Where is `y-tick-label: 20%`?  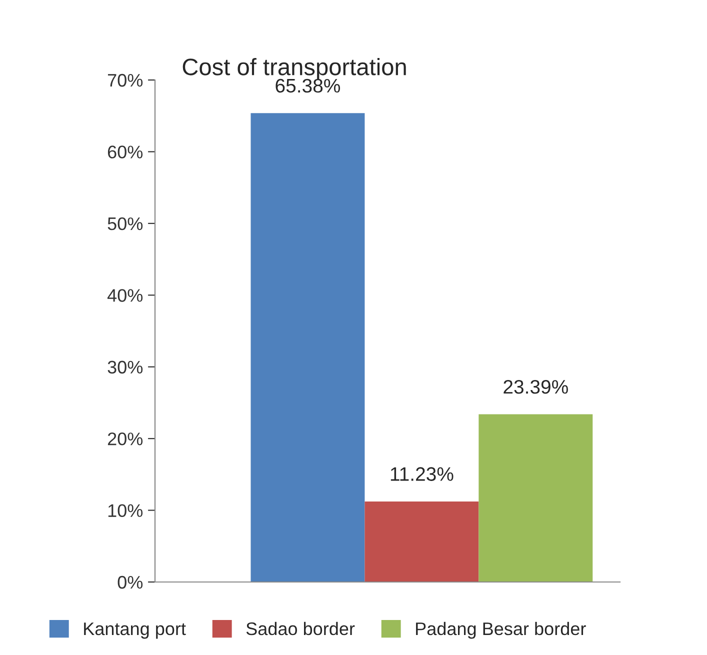
y-tick-label: 20% is located at coordinates (125, 439).